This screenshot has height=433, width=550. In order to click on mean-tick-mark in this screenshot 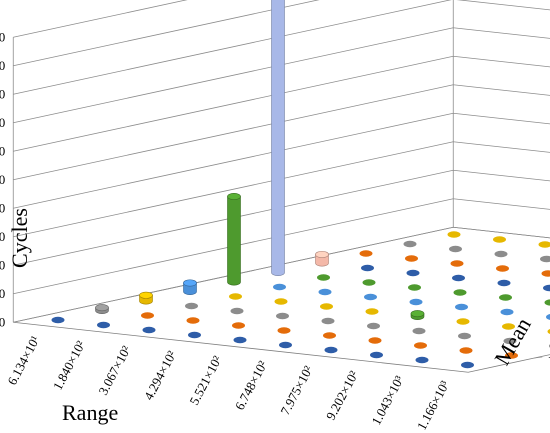, I will do `click(538, 357)`.